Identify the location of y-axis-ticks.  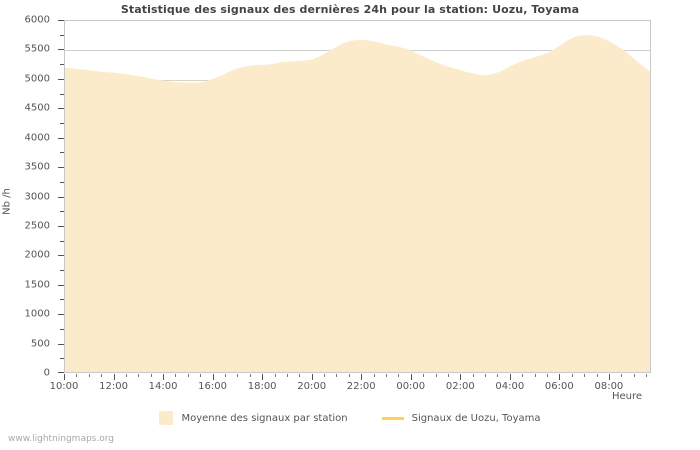
(61, 196).